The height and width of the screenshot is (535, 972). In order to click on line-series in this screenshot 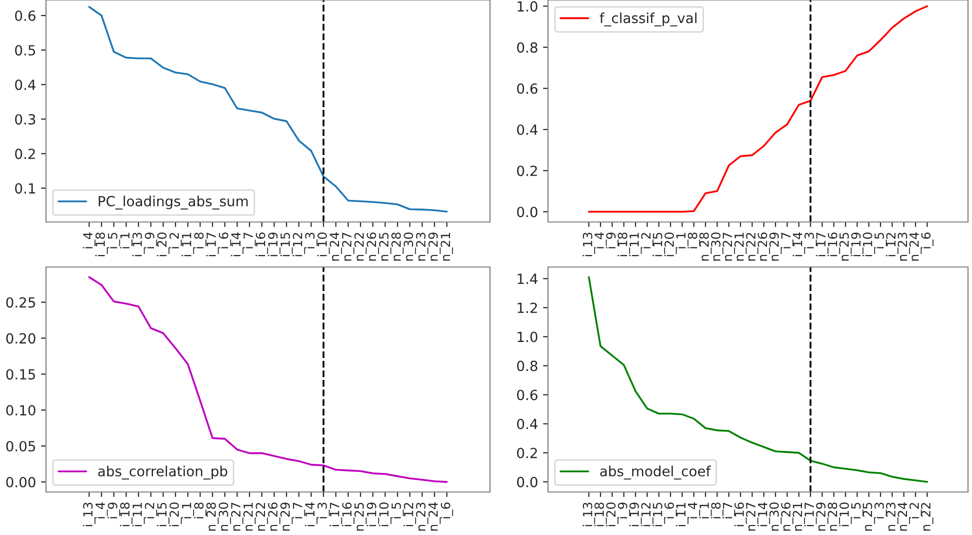, I will do `click(758, 109)`.